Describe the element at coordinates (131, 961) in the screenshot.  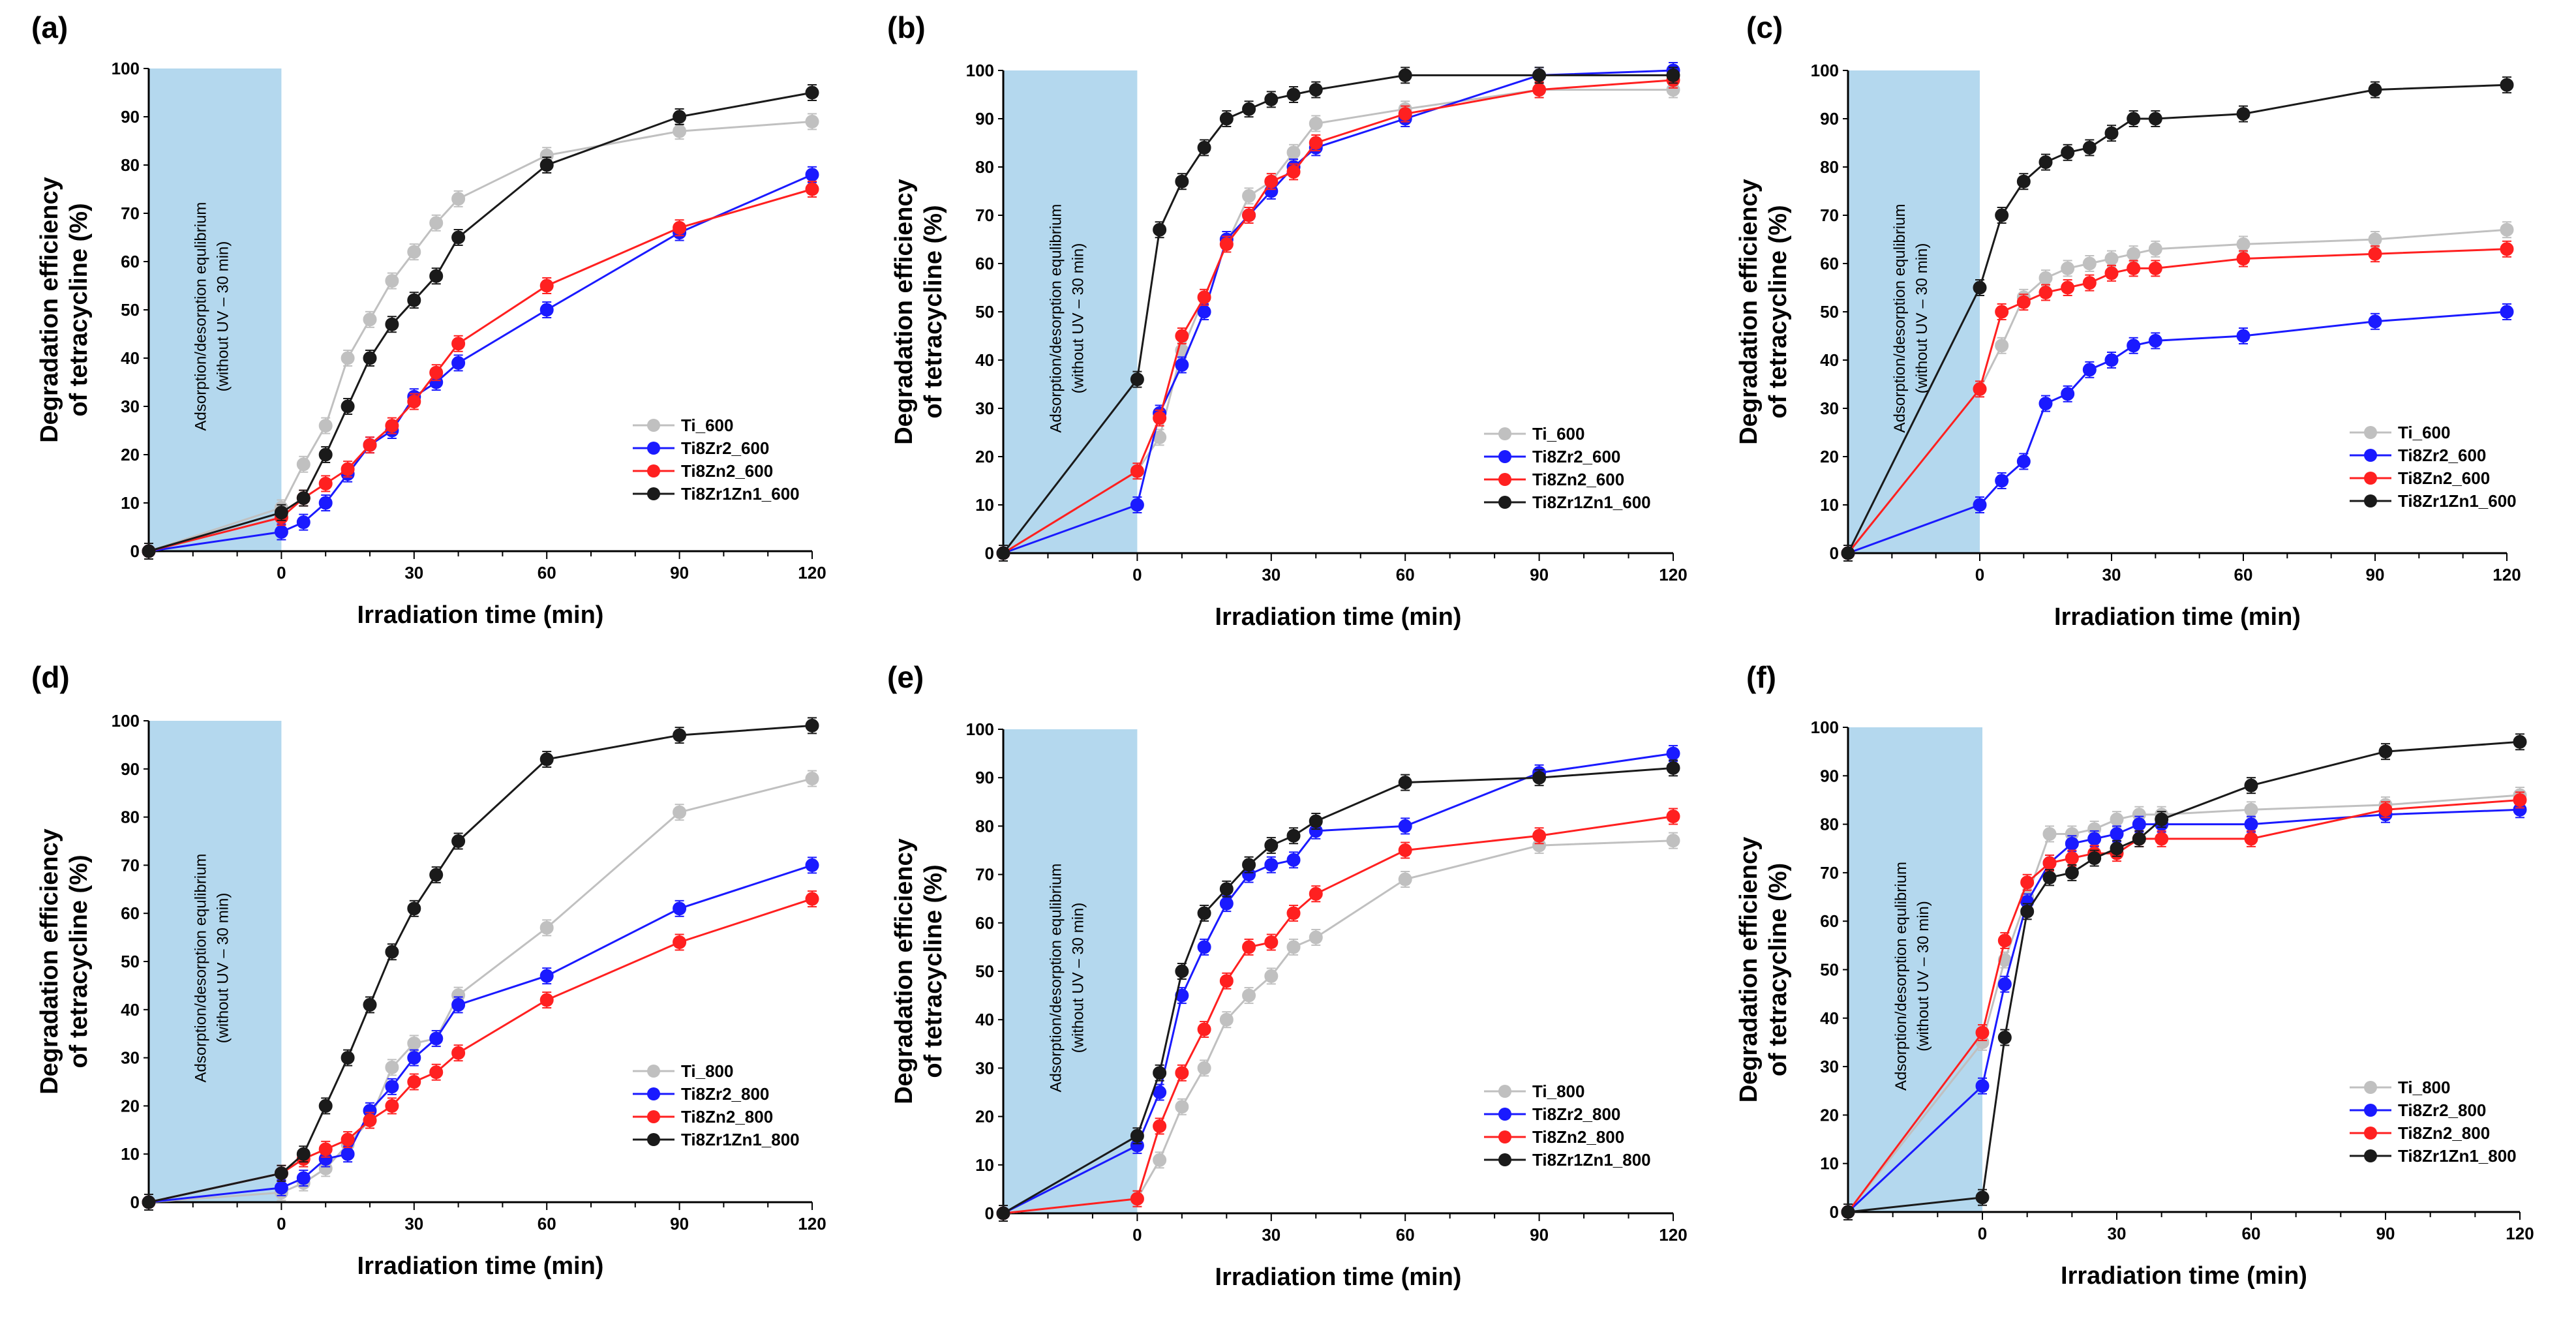
I see `panel-d-y-tick-label: 50` at that location.